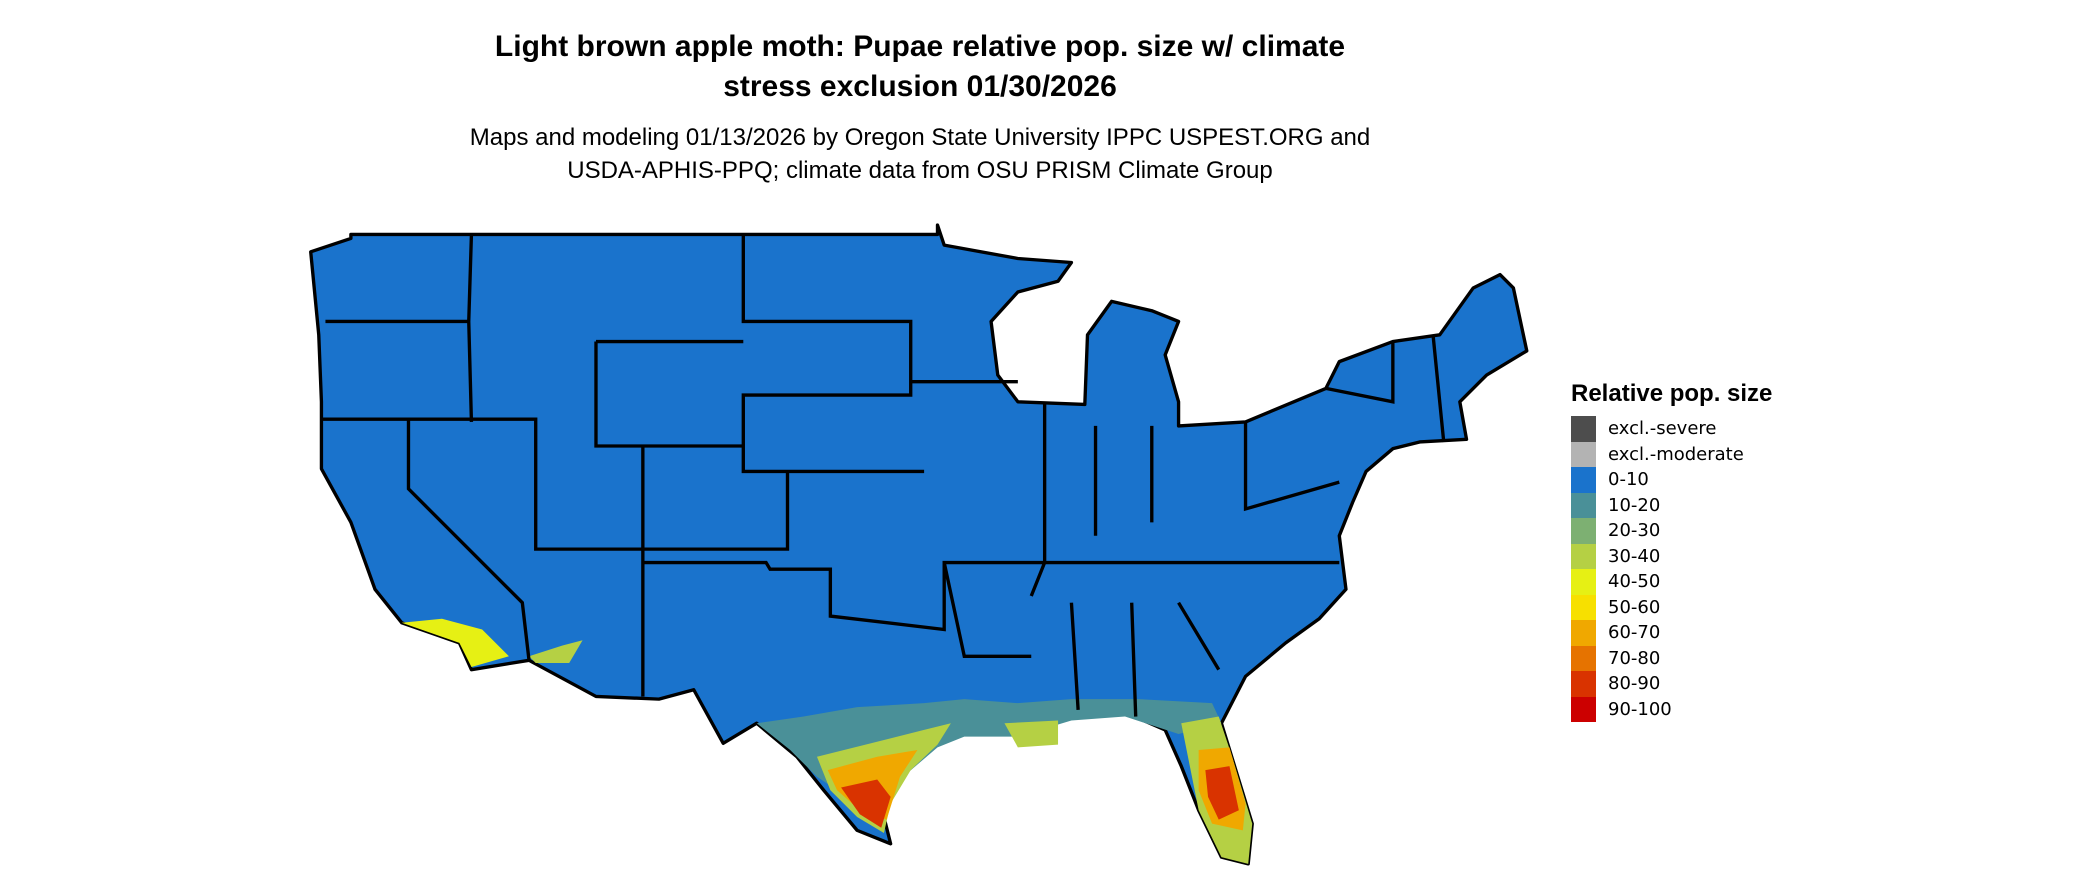  Describe the element at coordinates (1671, 684) in the screenshot. I see `legend-item: 80-90` at that location.